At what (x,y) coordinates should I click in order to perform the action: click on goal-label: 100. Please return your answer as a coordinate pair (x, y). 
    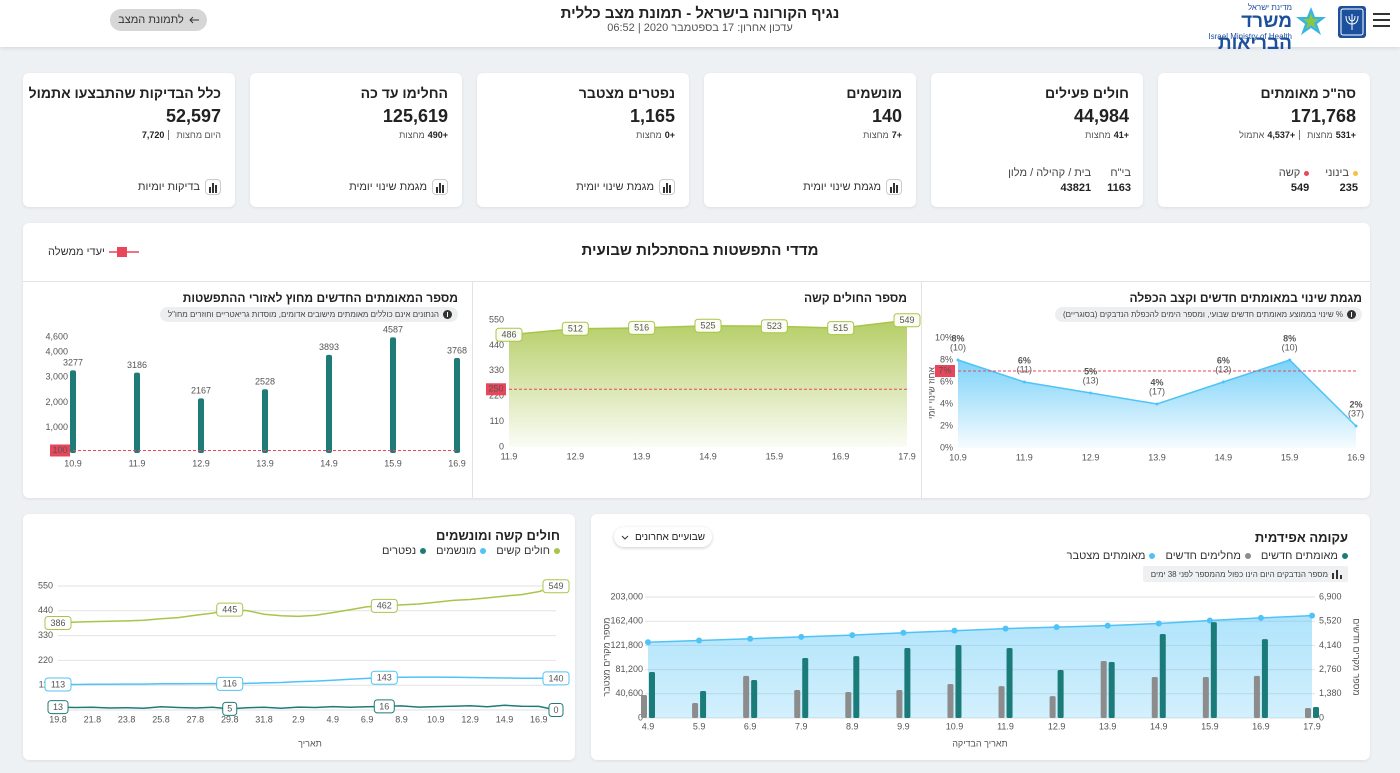
    Looking at the image, I should click on (59, 450).